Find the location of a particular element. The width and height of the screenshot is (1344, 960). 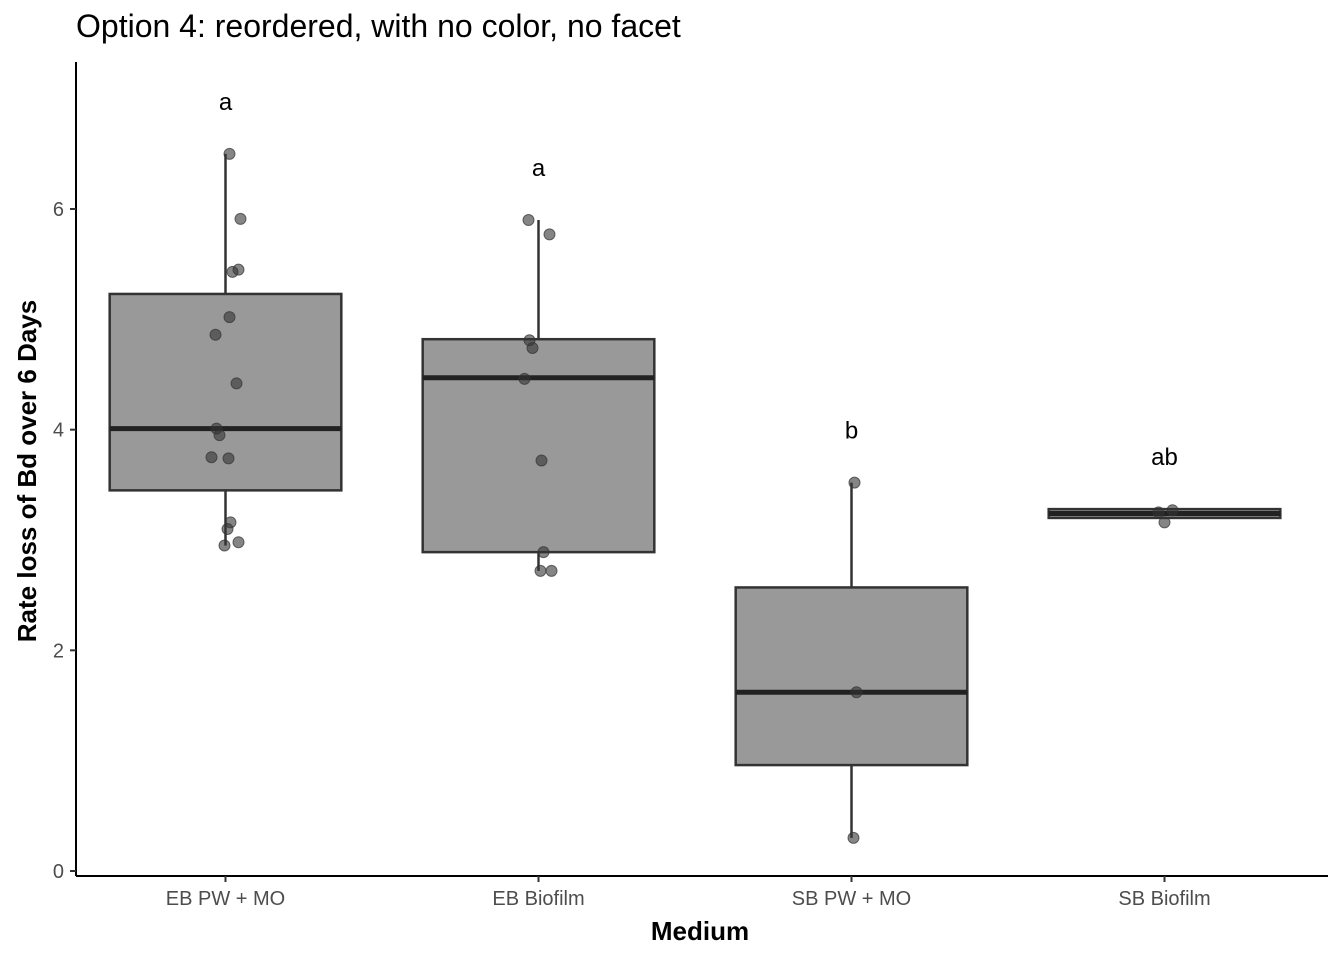

x-tick-label: SB Biofilm is located at coordinates (1164, 899).